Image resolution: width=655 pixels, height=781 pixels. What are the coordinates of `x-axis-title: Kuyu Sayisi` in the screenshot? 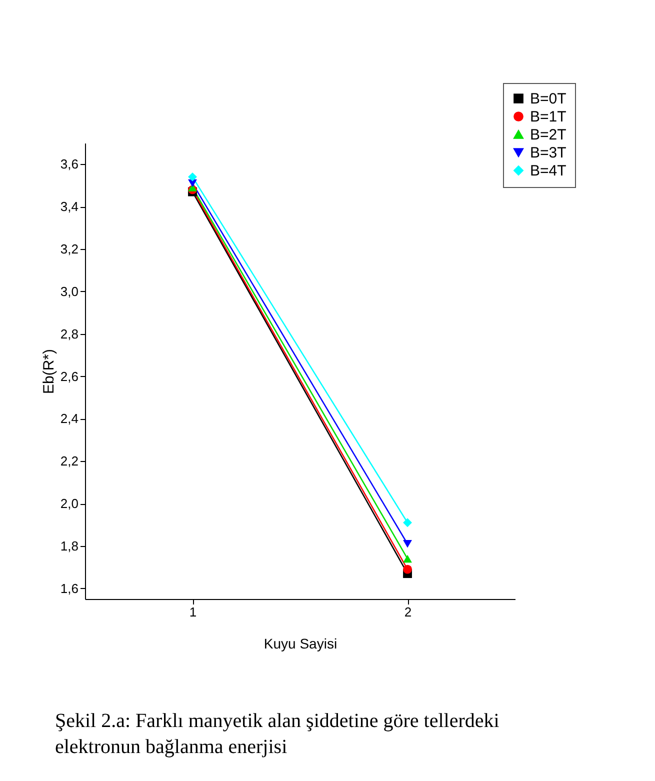 It's located at (301, 644).